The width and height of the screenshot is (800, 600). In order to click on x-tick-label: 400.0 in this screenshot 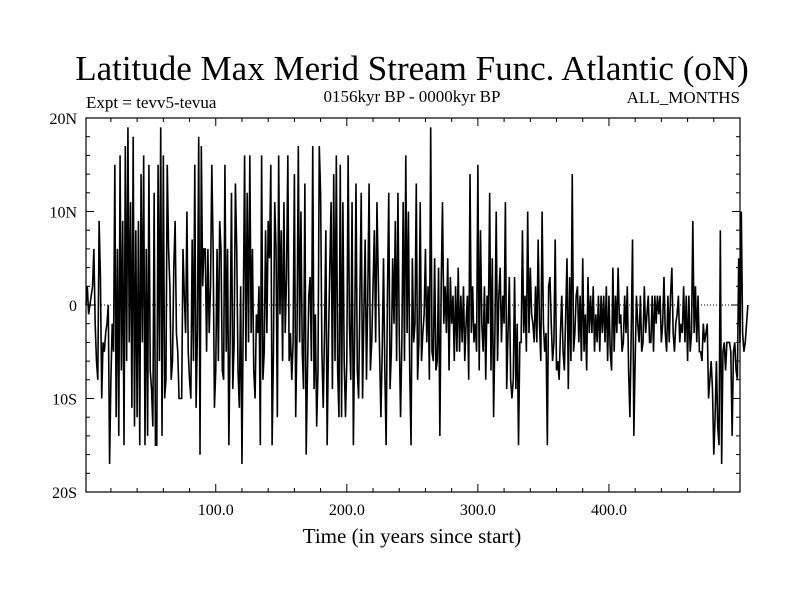, I will do `click(609, 510)`.